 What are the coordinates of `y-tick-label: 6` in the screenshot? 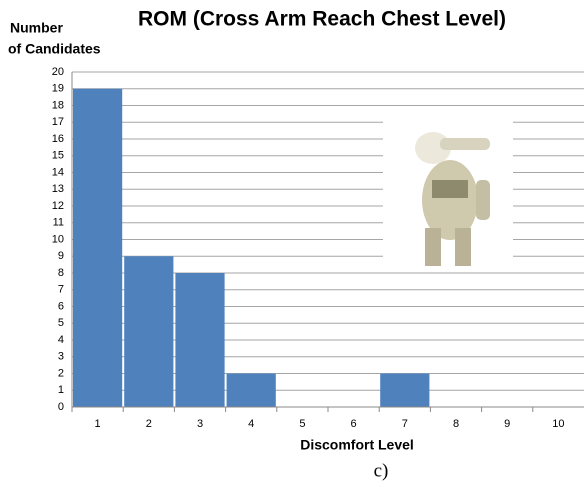 It's located at (61, 306).